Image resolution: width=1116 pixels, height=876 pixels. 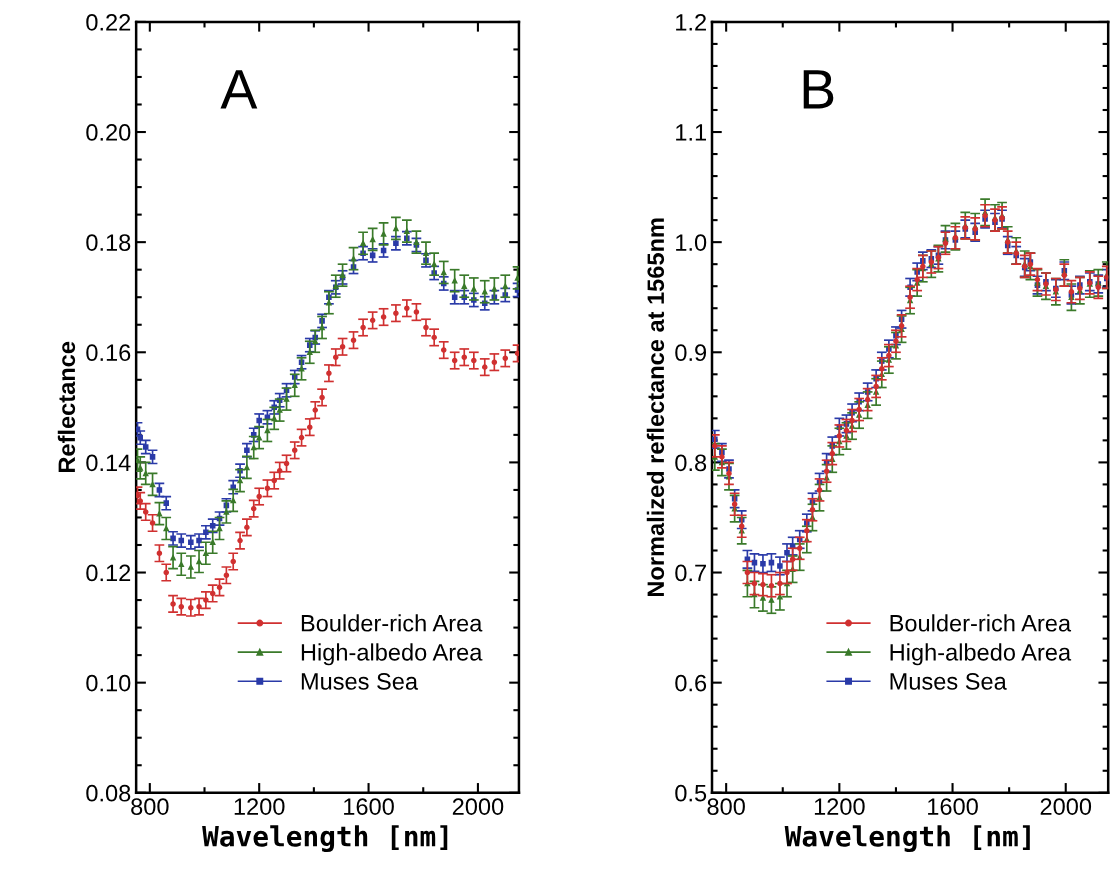 What do you see at coordinates (108, 573) in the screenshot?
I see `y-tick-label: 0.12` at bounding box center [108, 573].